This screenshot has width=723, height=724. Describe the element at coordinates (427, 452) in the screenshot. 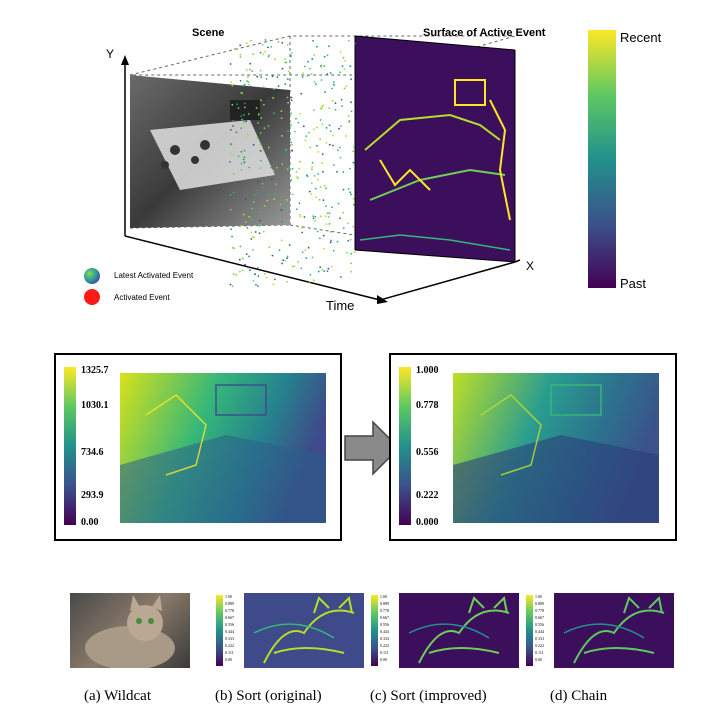

I see `normalized-tick: 0.556` at that location.